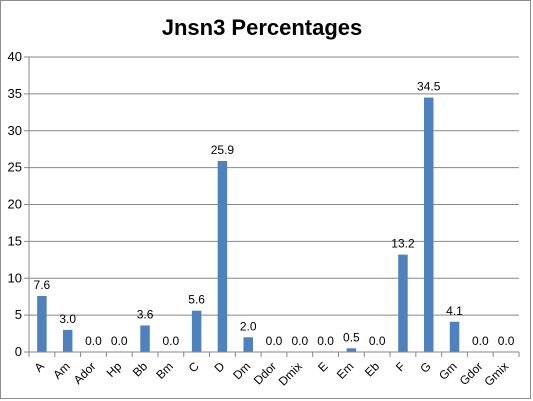  What do you see at coordinates (425, 367) in the screenshot?
I see `x-tick-label: G` at bounding box center [425, 367].